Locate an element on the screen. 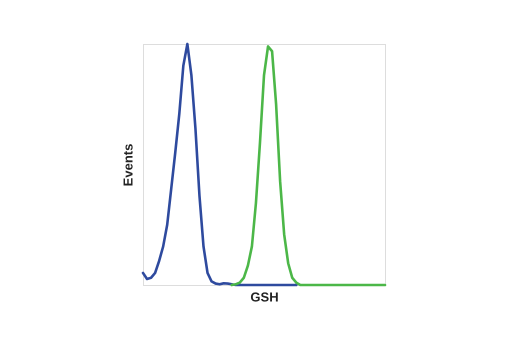 Image resolution: width=520 pixels, height=350 pixels. y-axis-title: Events is located at coordinates (128, 165).